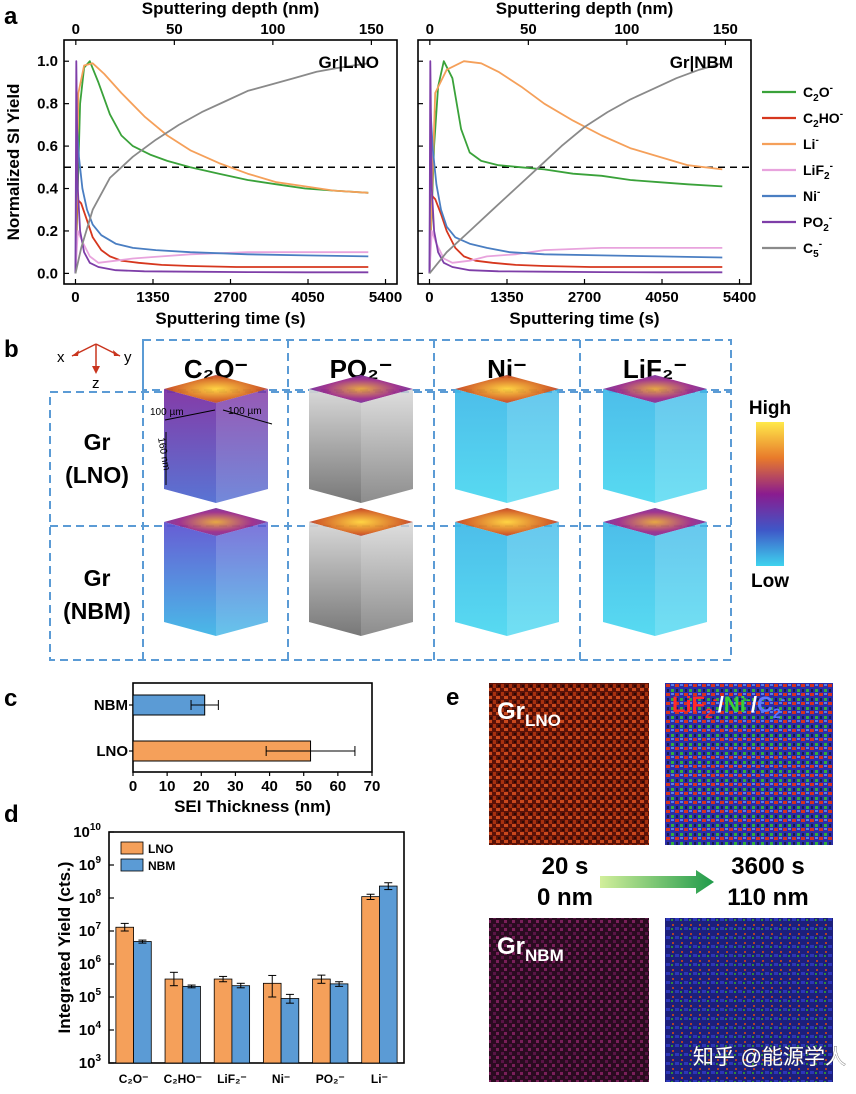  I want to click on cube-lno-po2, so click(361, 439).